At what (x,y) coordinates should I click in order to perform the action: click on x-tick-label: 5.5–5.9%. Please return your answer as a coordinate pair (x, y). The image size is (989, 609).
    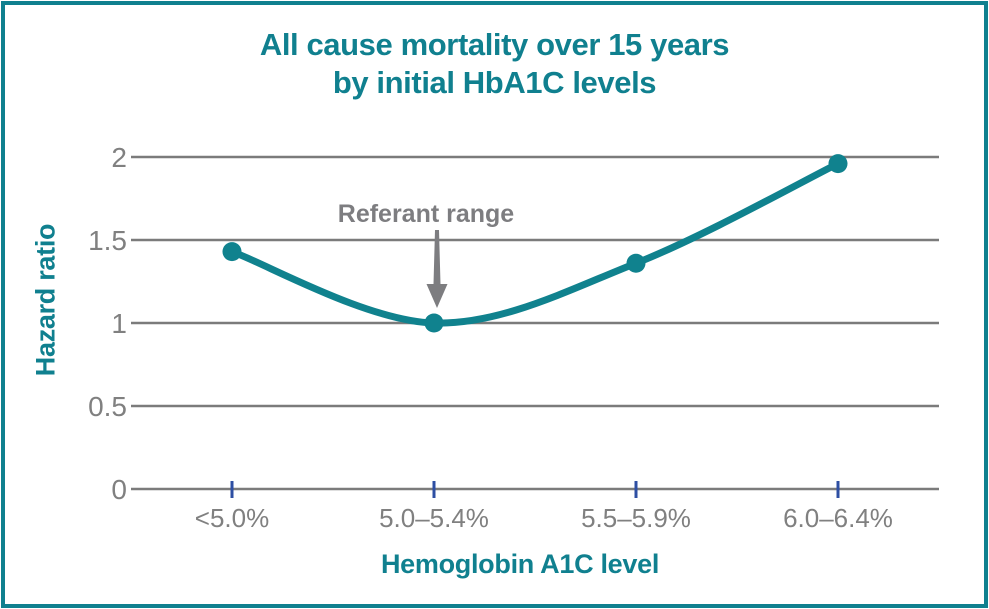
    Looking at the image, I should click on (636, 518).